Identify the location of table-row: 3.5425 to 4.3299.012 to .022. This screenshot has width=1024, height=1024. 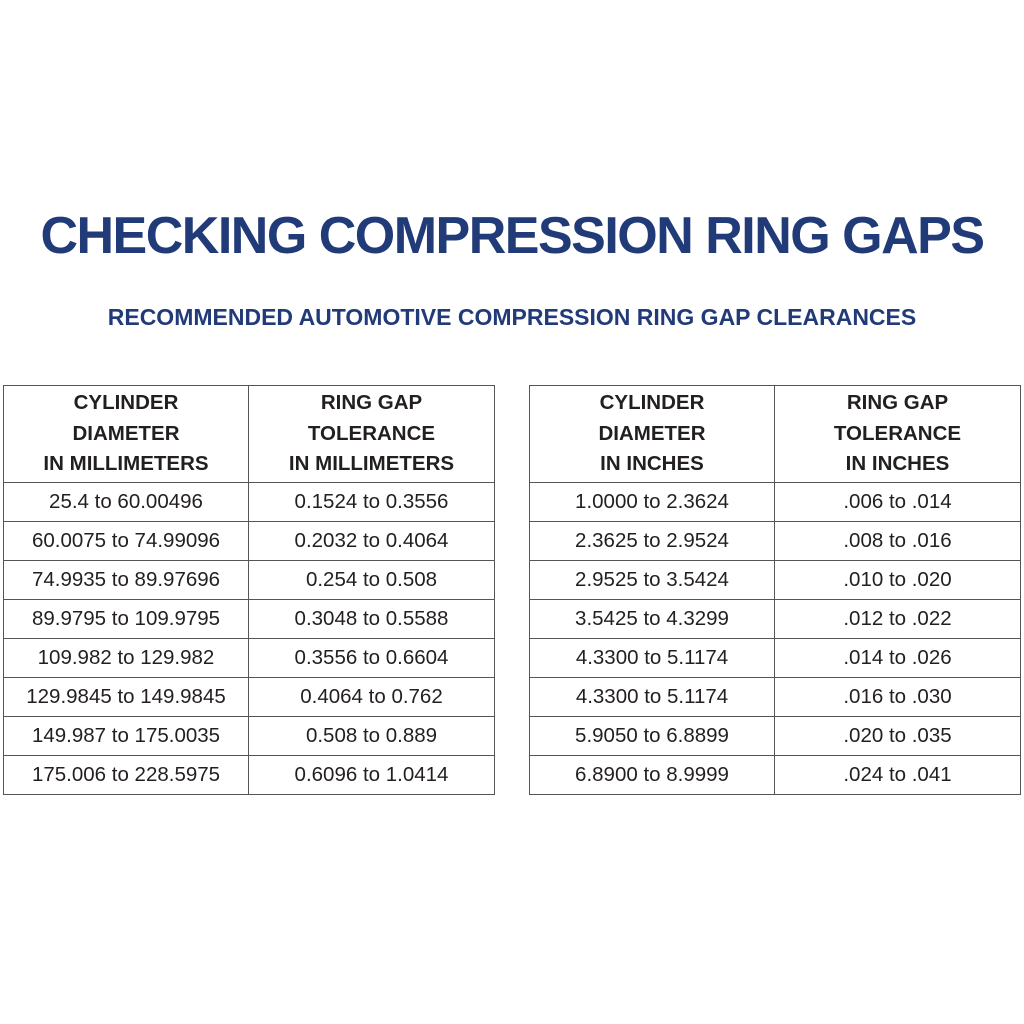
(775, 619).